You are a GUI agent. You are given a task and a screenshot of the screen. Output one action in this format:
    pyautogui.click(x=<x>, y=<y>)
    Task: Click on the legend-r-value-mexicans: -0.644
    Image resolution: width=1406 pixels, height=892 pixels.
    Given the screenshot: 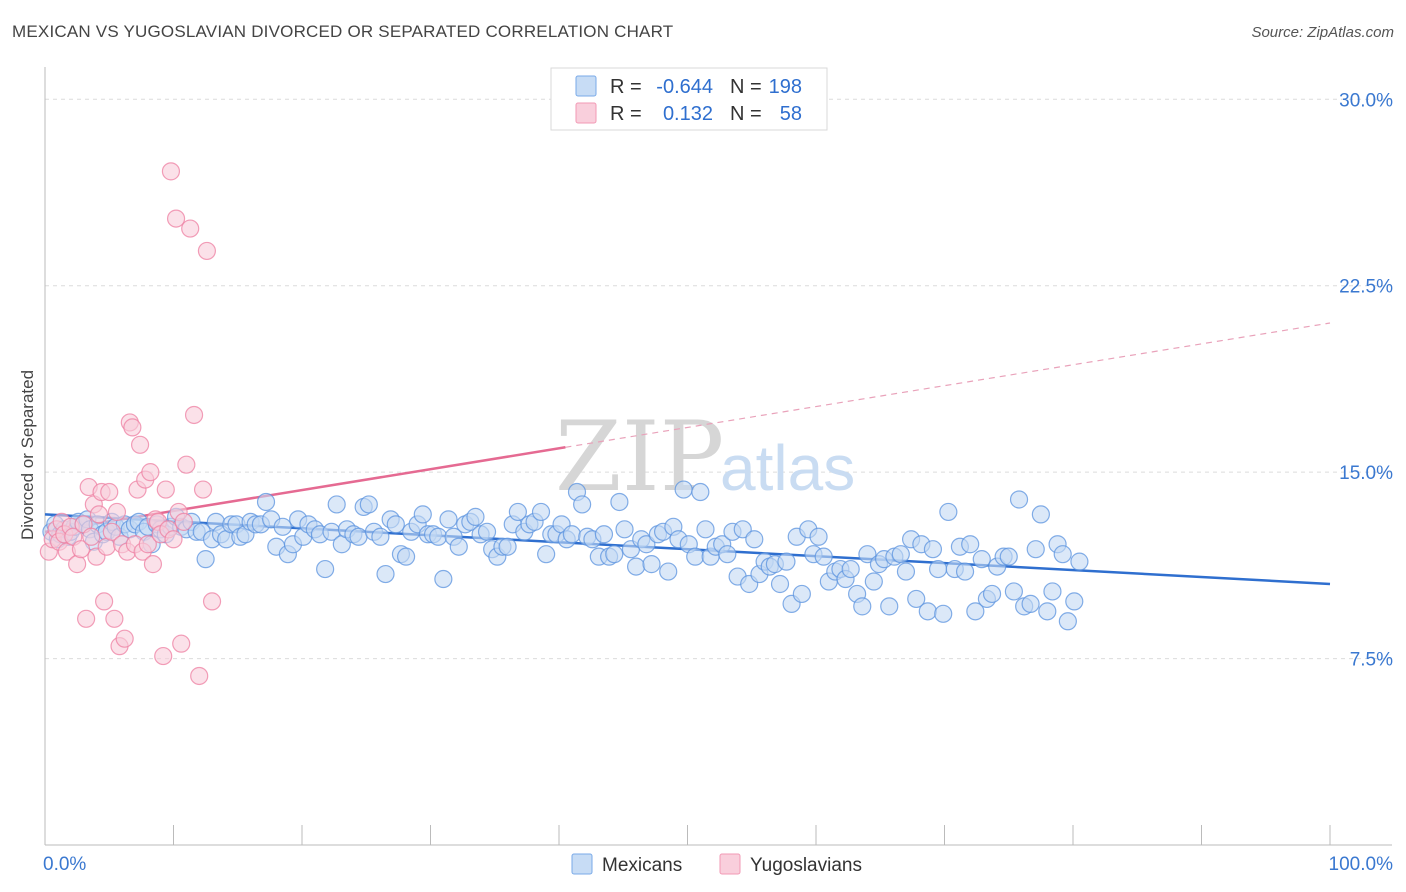 What is the action you would take?
    pyautogui.click(x=684, y=87)
    